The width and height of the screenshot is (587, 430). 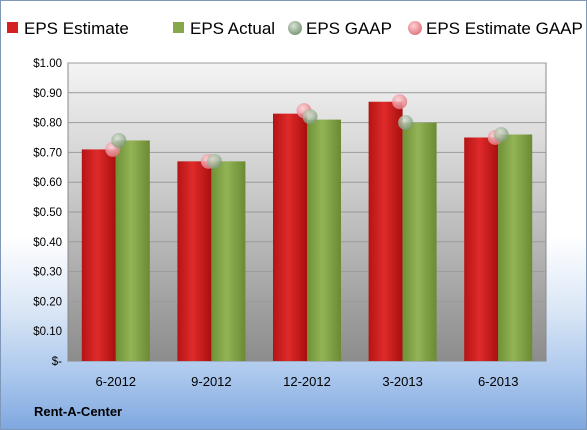 I want to click on marker-eps-estimate-gaap, so click(x=400, y=102).